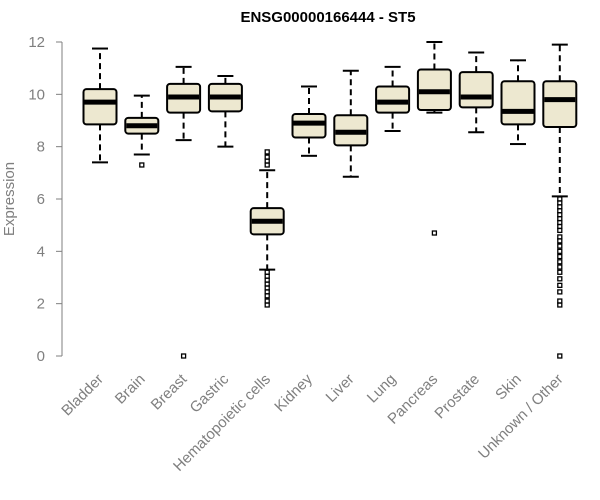  What do you see at coordinates (434, 138) in the screenshot?
I see `box-pancreas` at bounding box center [434, 138].